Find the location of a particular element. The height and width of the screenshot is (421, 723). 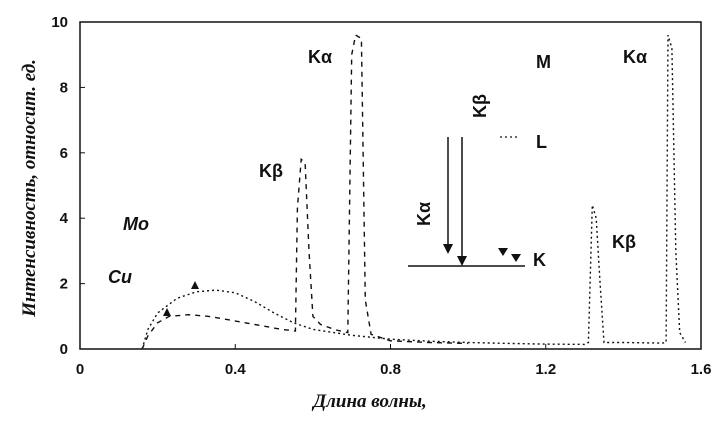

x-tick-label: 0.4 is located at coordinates (236, 369).